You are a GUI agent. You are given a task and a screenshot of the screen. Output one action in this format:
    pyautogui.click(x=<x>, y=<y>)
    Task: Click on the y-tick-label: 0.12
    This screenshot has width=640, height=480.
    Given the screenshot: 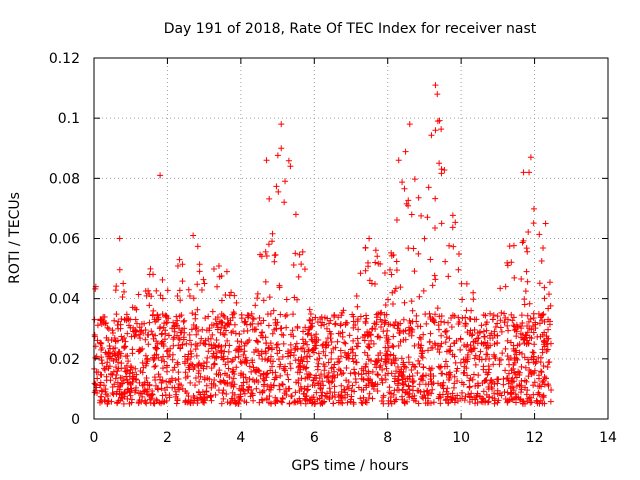 What is the action you would take?
    pyautogui.click(x=64, y=59)
    